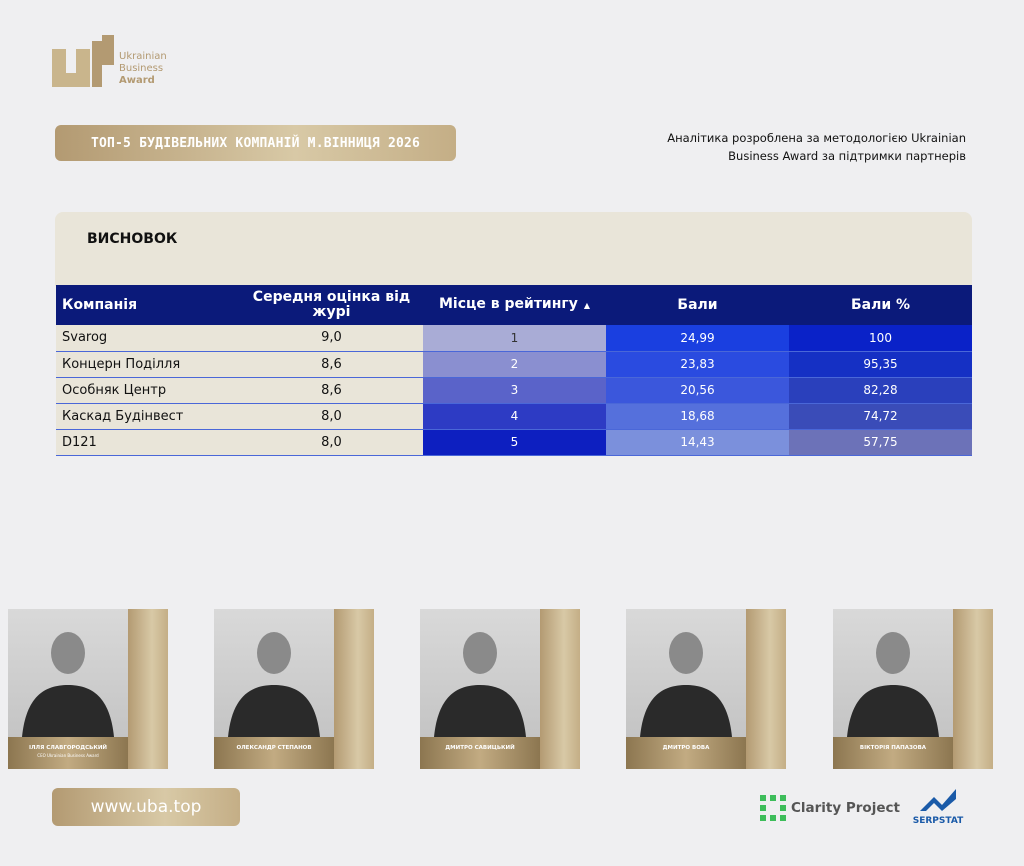 The width and height of the screenshot is (1024, 866). Describe the element at coordinates (697, 338) in the screenshot. I see `table-cell: 24,99` at that location.